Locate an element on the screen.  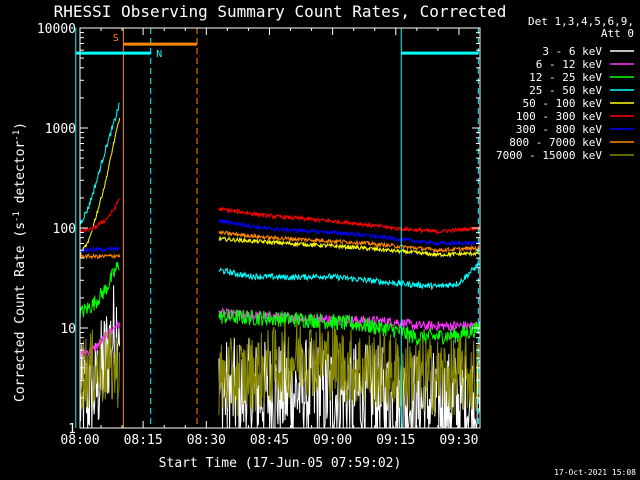
legend-3-6-kev-label: 3 - 6 keV is located at coordinates (572, 51).